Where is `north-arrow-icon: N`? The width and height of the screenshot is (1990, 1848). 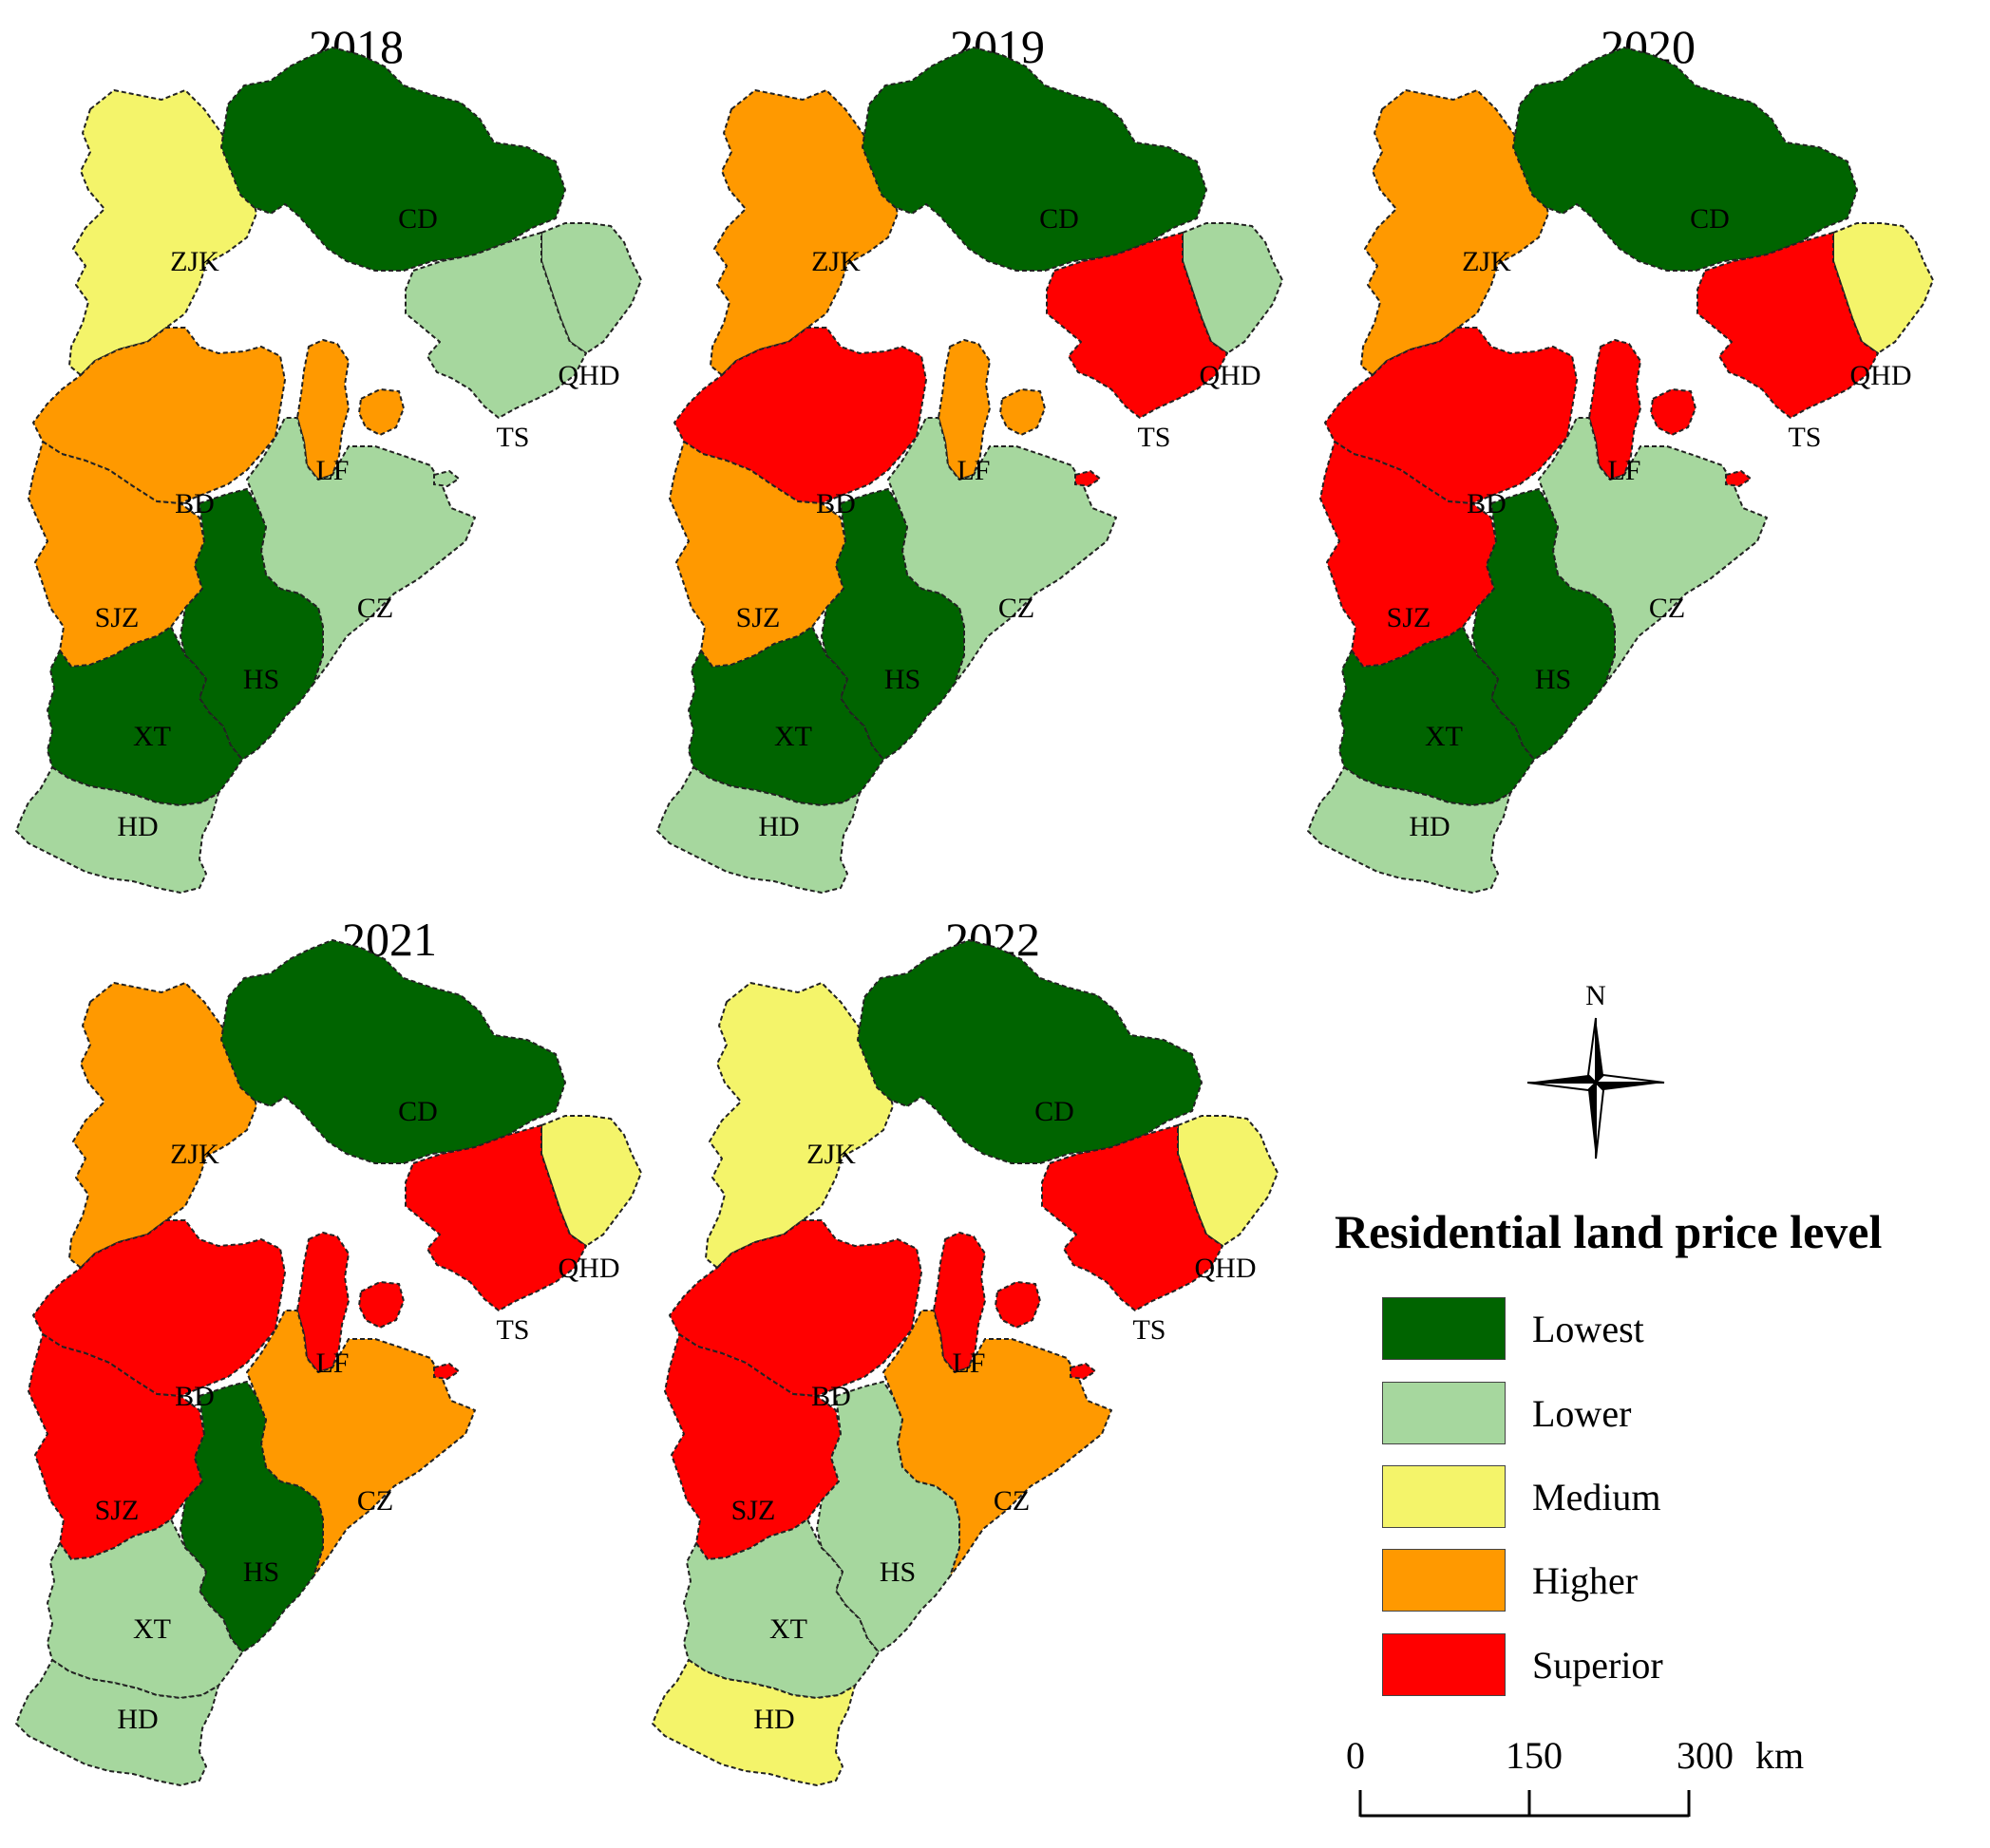 north-arrow-icon: N is located at coordinates (1595, 1070).